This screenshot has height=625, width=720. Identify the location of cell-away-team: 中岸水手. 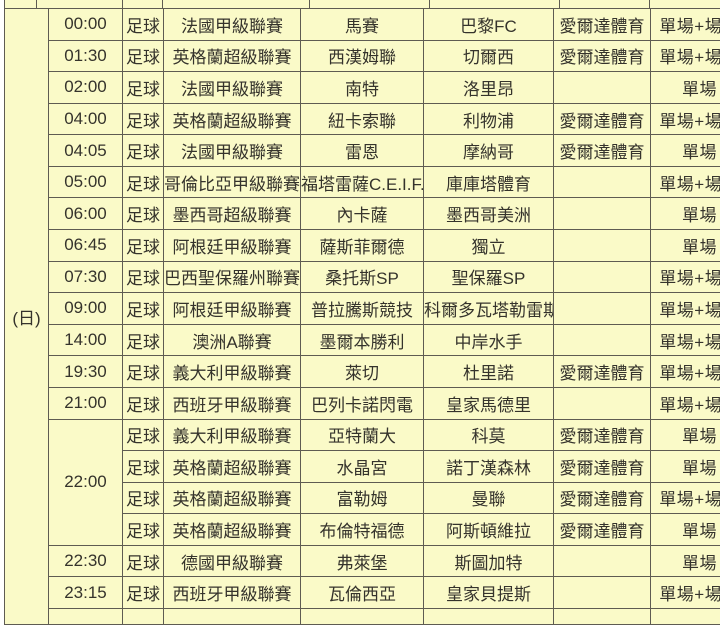
(488, 340).